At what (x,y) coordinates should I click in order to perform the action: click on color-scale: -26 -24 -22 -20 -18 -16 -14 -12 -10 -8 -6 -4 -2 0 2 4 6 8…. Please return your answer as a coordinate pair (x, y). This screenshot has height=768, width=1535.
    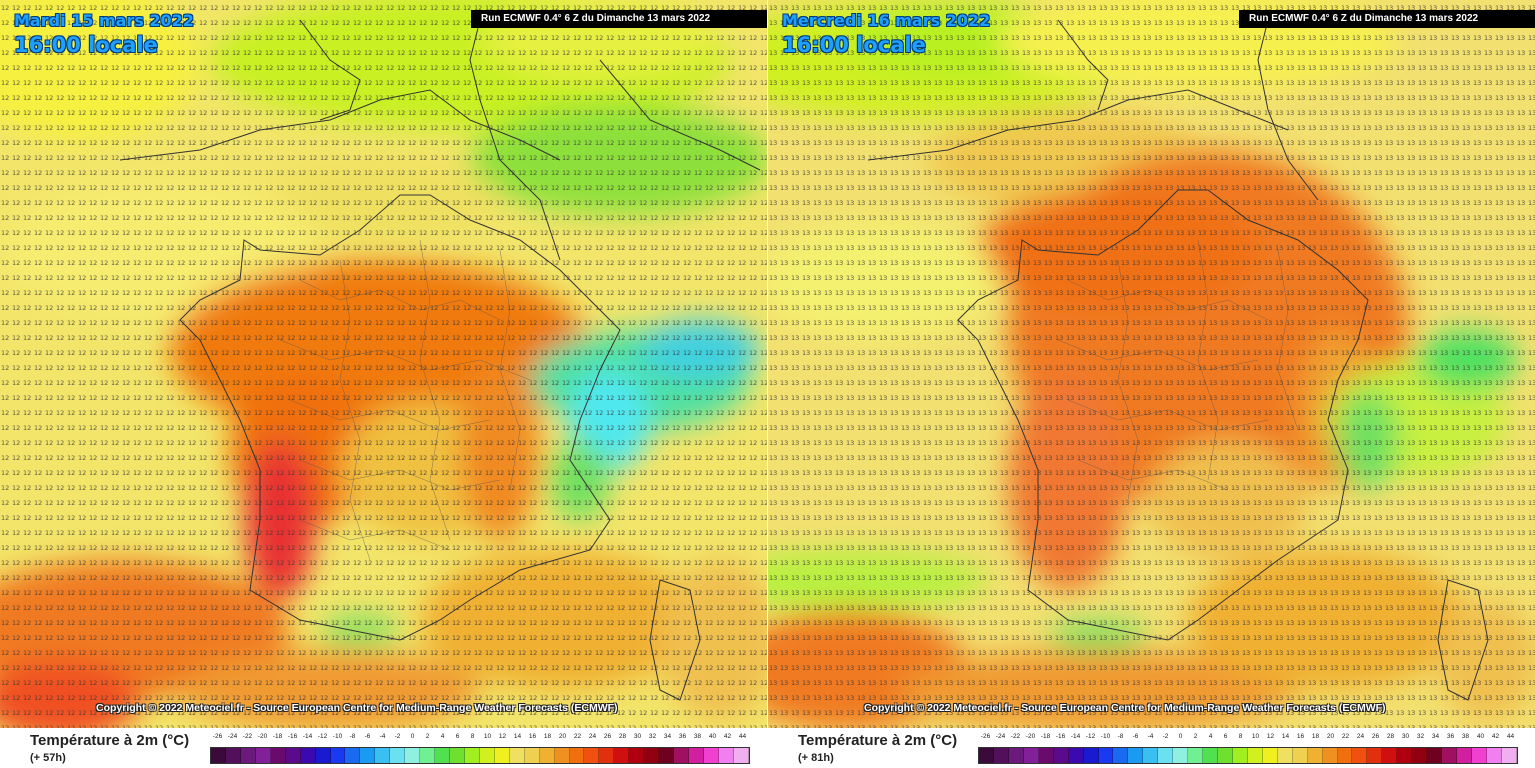
    Looking at the image, I should click on (480, 748).